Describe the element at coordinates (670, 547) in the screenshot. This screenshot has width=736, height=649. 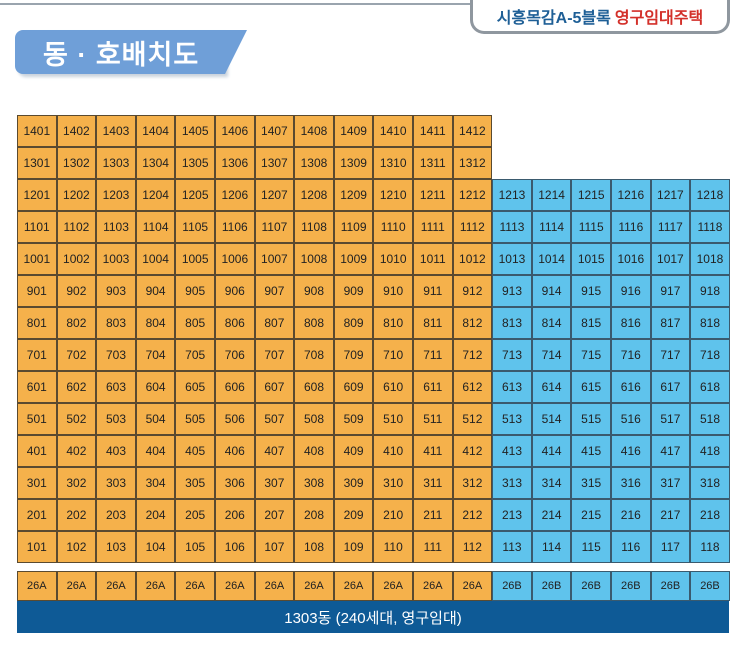
I see `unit-cell: 117` at that location.